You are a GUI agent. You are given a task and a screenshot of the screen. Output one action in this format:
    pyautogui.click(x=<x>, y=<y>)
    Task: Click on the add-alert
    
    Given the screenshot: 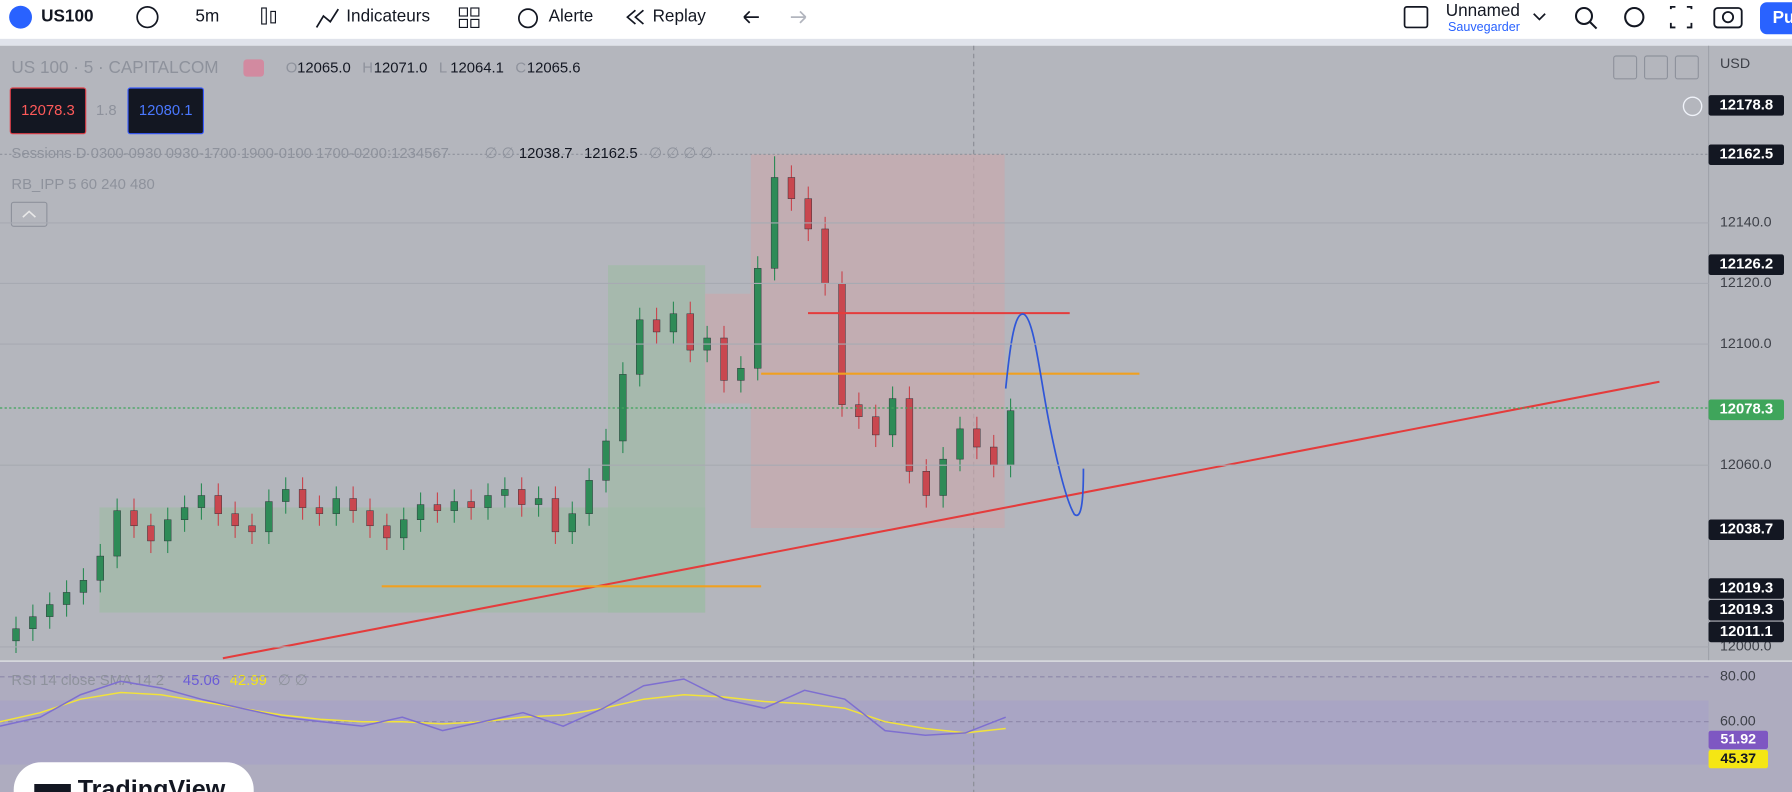 What is the action you would take?
    pyautogui.click(x=1692, y=106)
    